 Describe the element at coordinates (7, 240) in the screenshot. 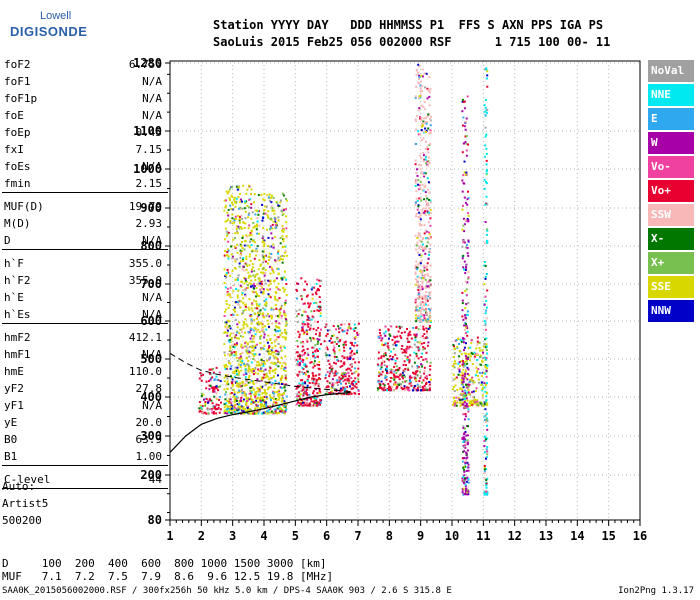

I see `param-label: D` at that location.